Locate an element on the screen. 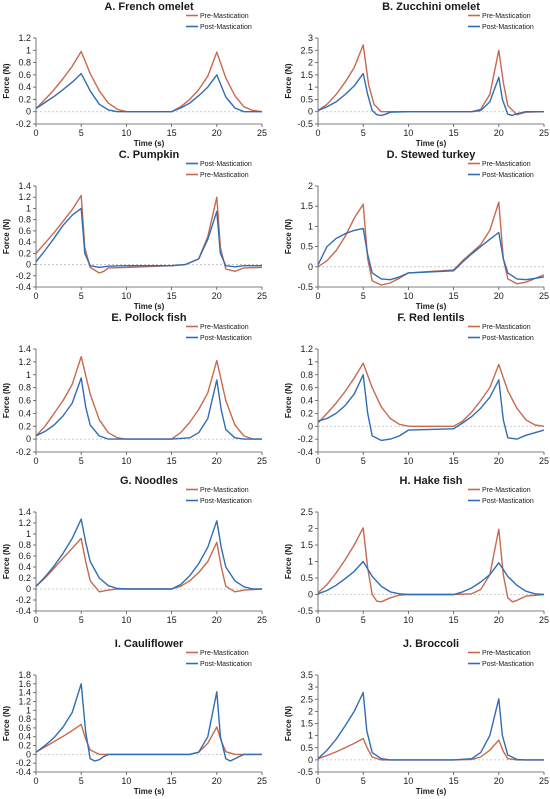  y-tick-label: 0.5 is located at coordinates (306, 748).